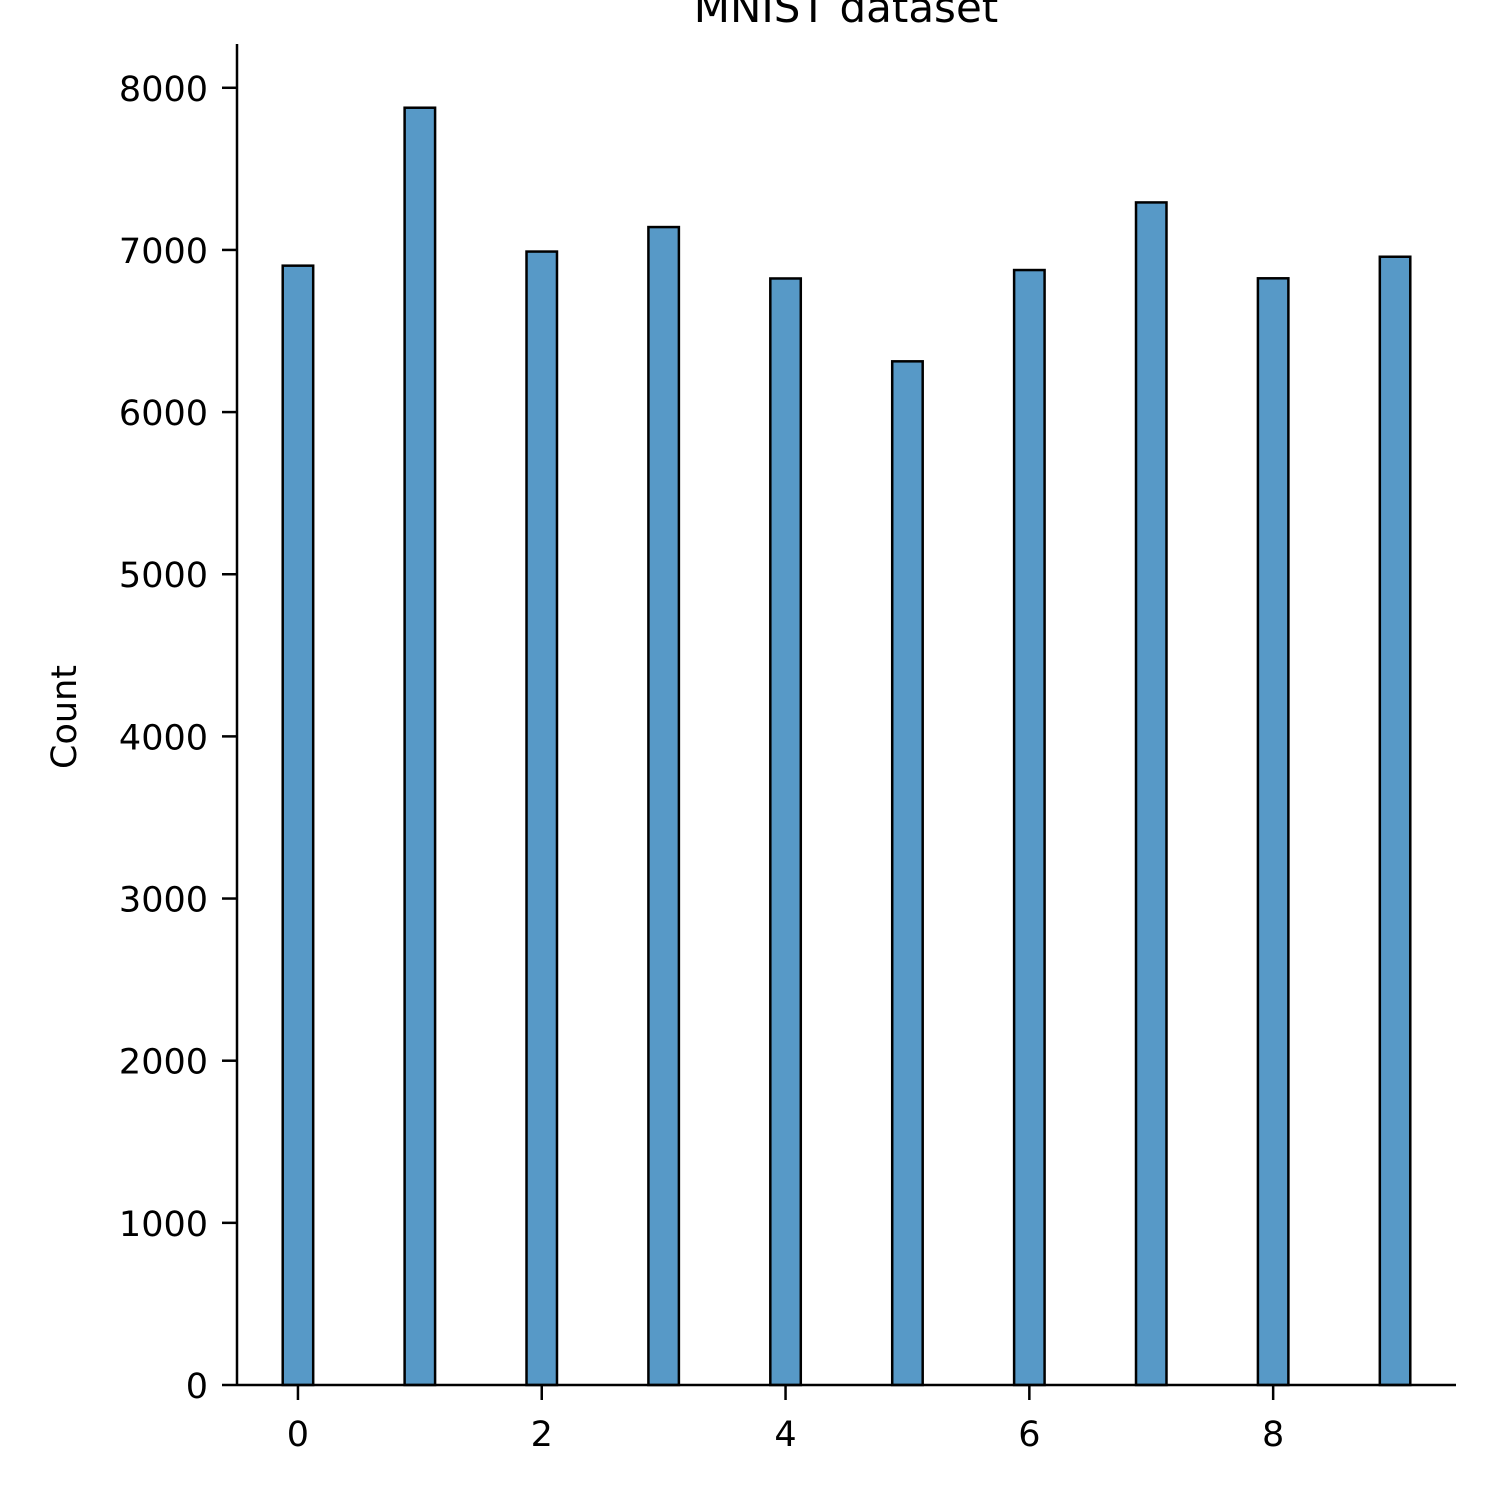 Image resolution: width=1500 pixels, height=1500 pixels. Describe the element at coordinates (1273, 1435) in the screenshot. I see `x-tick-label: 8` at that location.